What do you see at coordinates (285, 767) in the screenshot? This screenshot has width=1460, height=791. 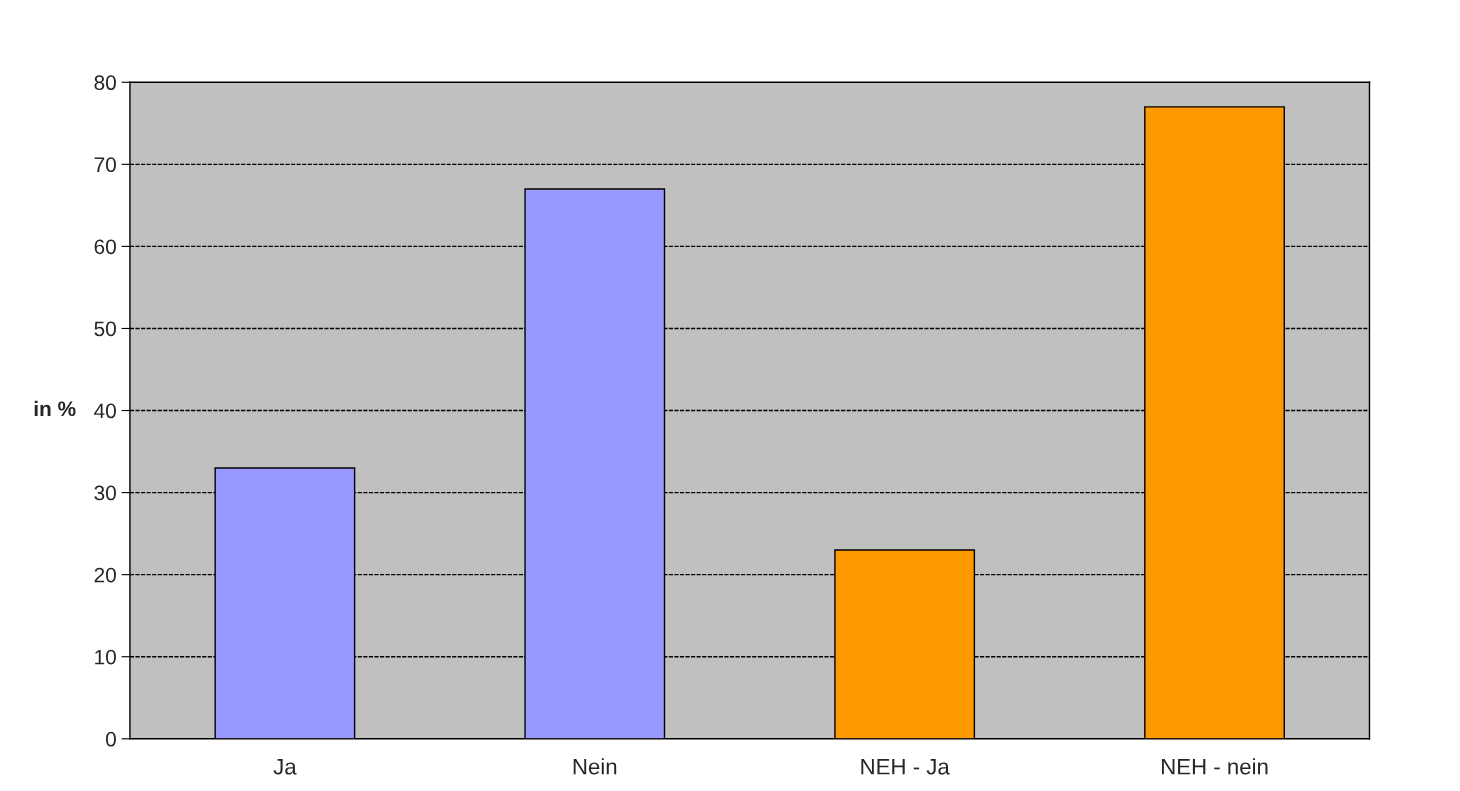 I see `x-tick-label: Ja` at bounding box center [285, 767].